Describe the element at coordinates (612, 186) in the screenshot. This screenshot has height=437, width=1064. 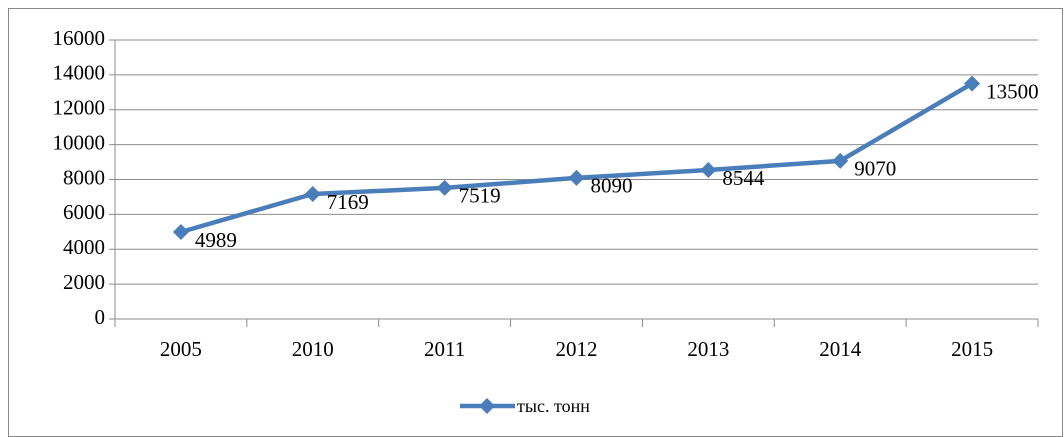
I see `data-label: 8090` at that location.